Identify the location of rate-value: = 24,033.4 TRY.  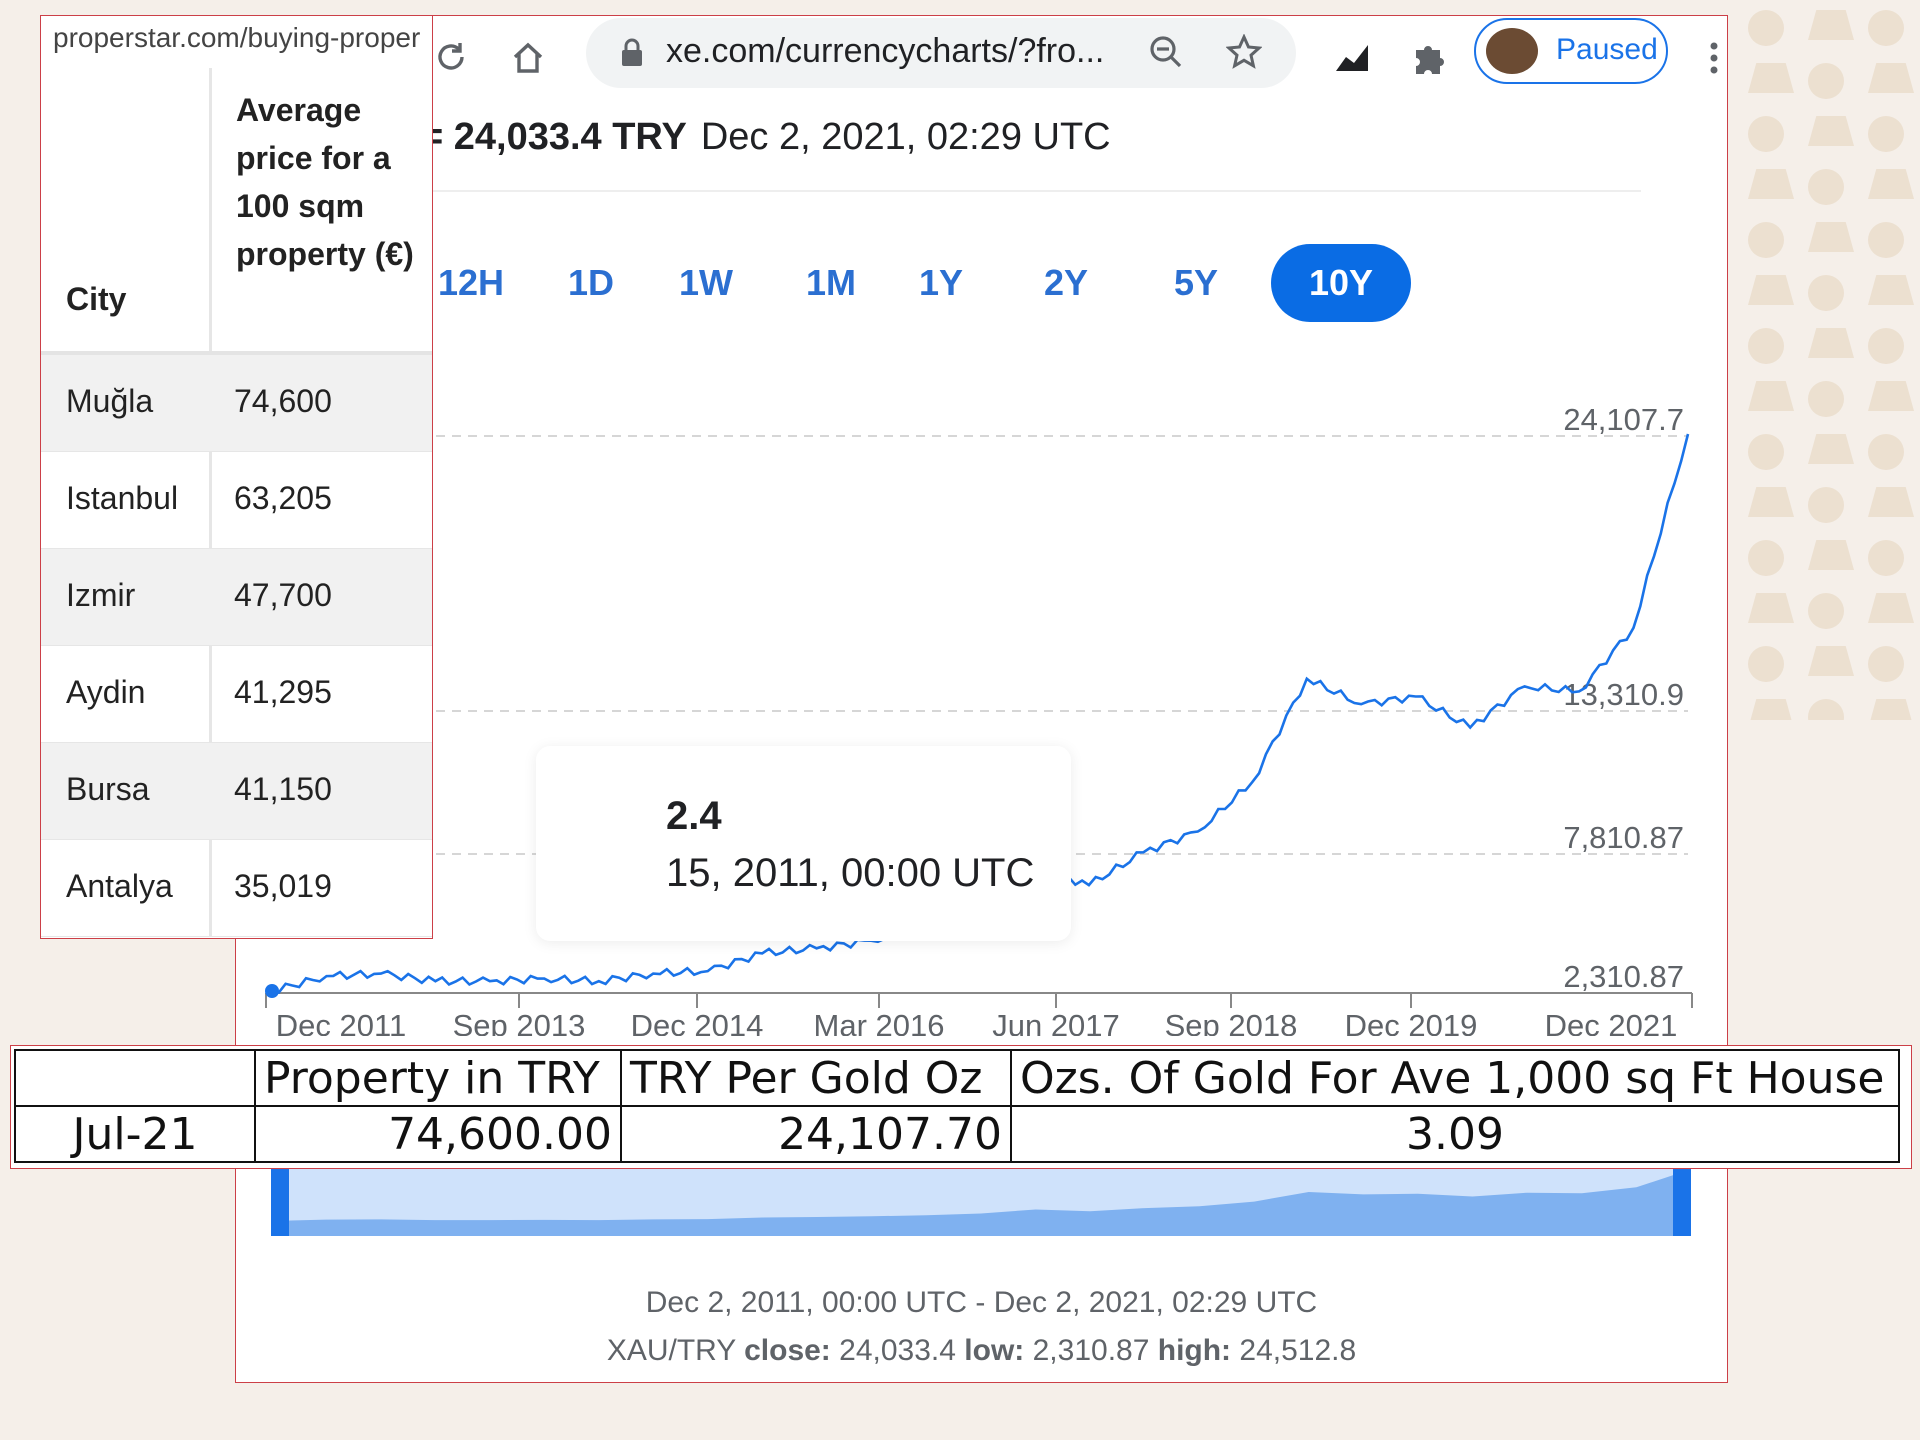
(554, 137).